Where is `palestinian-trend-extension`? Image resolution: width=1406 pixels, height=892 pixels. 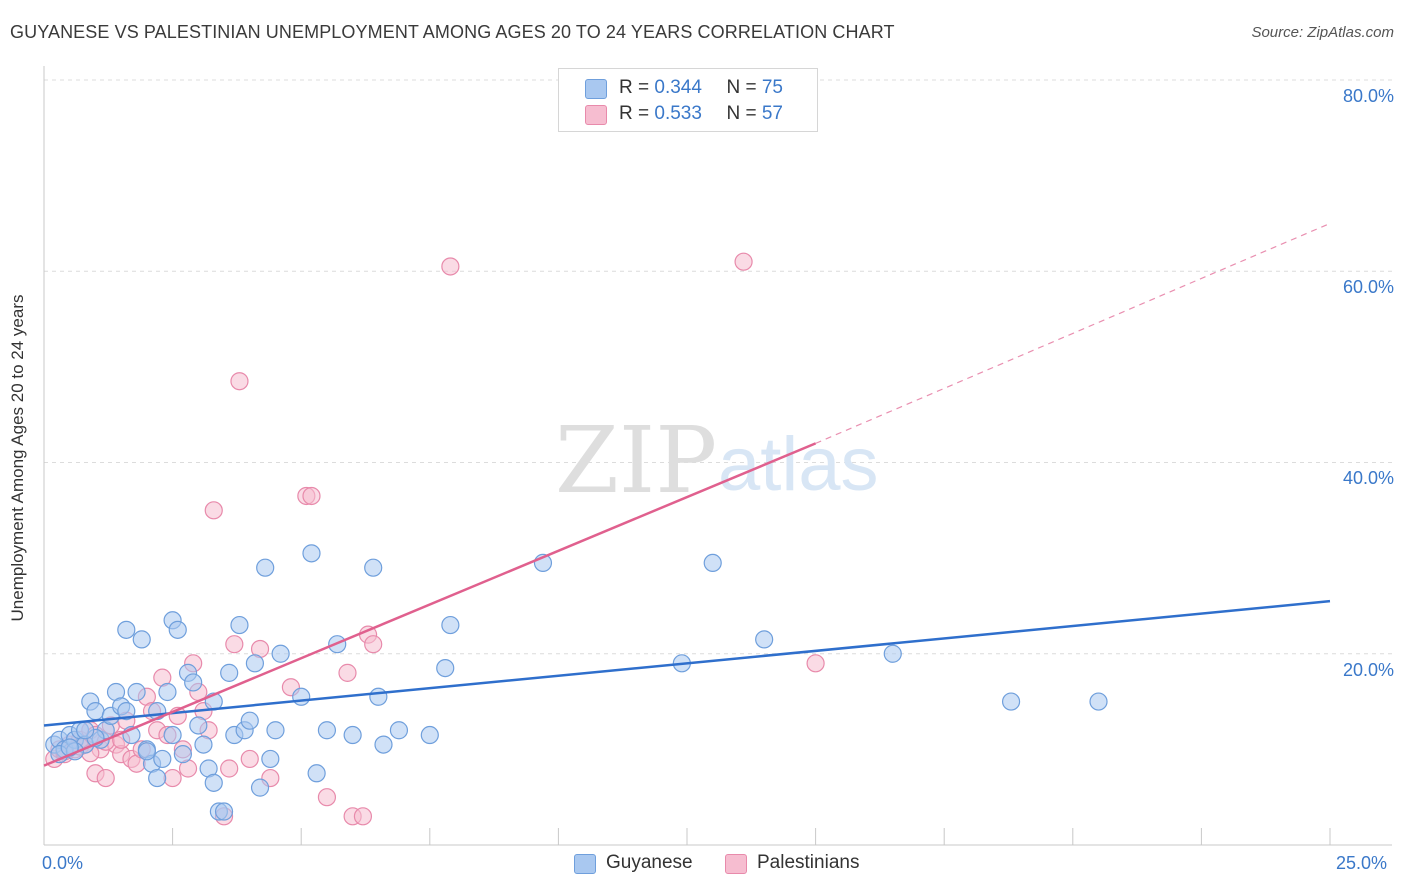
palestinian-trend-extension is located at coordinates (1073, 333).